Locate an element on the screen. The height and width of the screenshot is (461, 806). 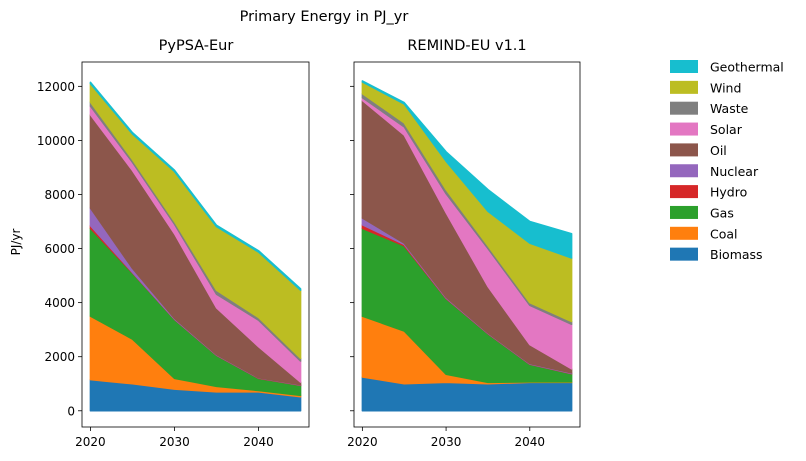
y-tick-label: 12000 is located at coordinates (56, 87).